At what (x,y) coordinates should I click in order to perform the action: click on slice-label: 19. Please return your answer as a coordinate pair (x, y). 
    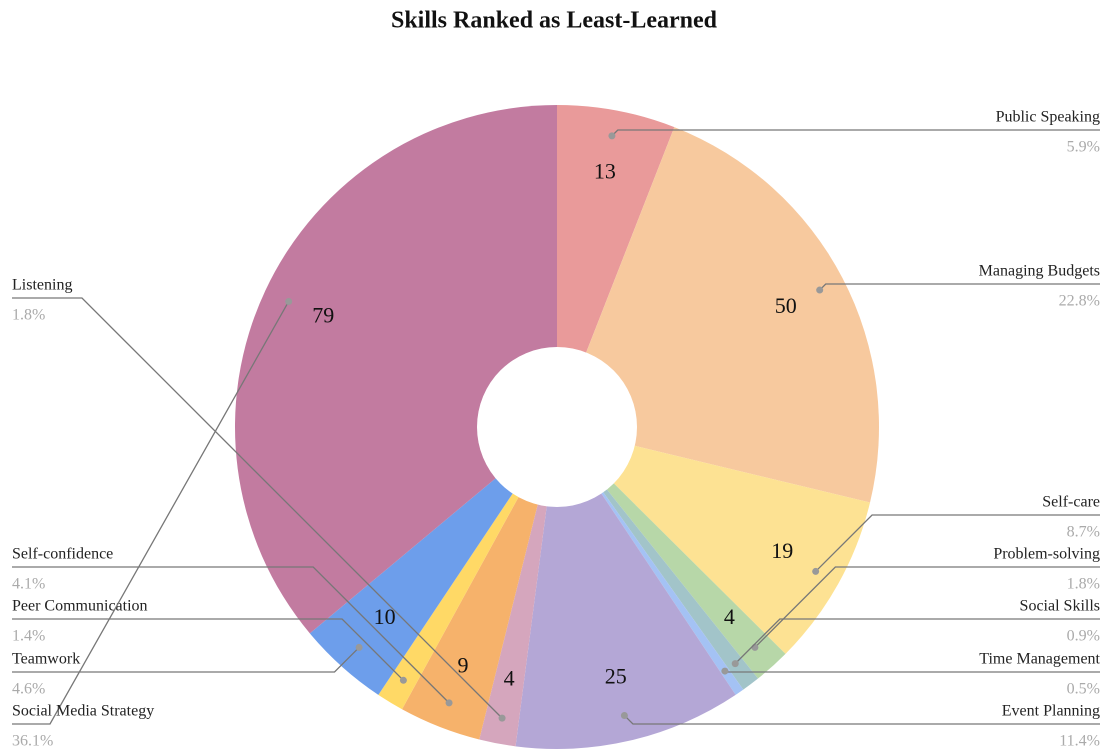
    Looking at the image, I should click on (782, 550).